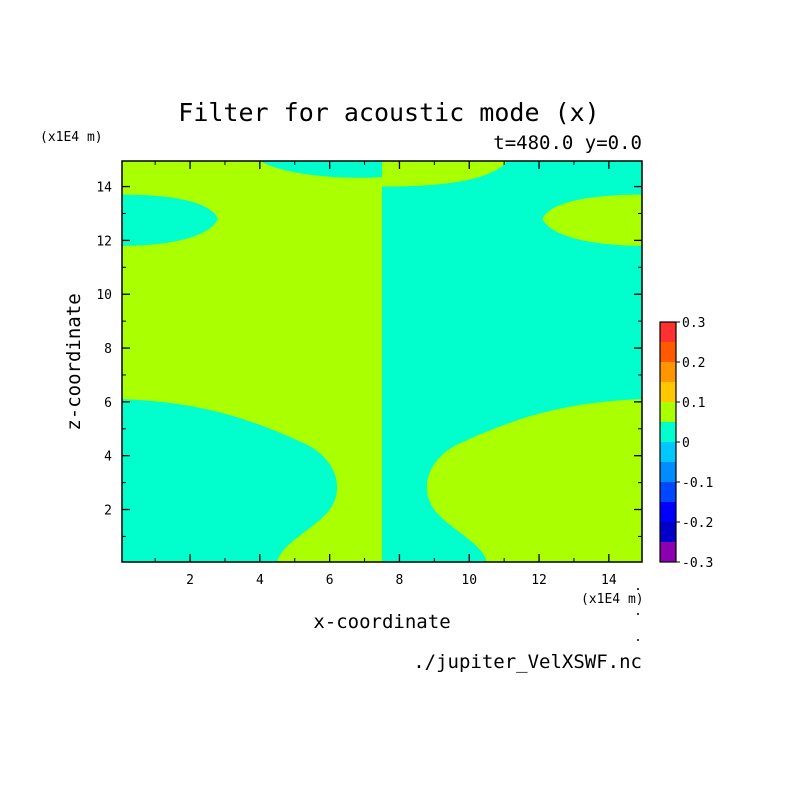 Image resolution: width=804 pixels, height=804 pixels. What do you see at coordinates (230, 480) in the screenshot?
I see `bottom-left-negative-lobe` at bounding box center [230, 480].